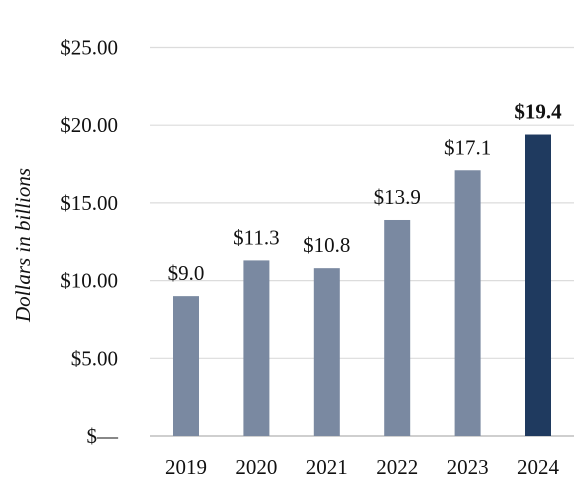 This screenshot has height=480, width=576. I want to click on x-tick-label-2021: 2021, so click(327, 467).